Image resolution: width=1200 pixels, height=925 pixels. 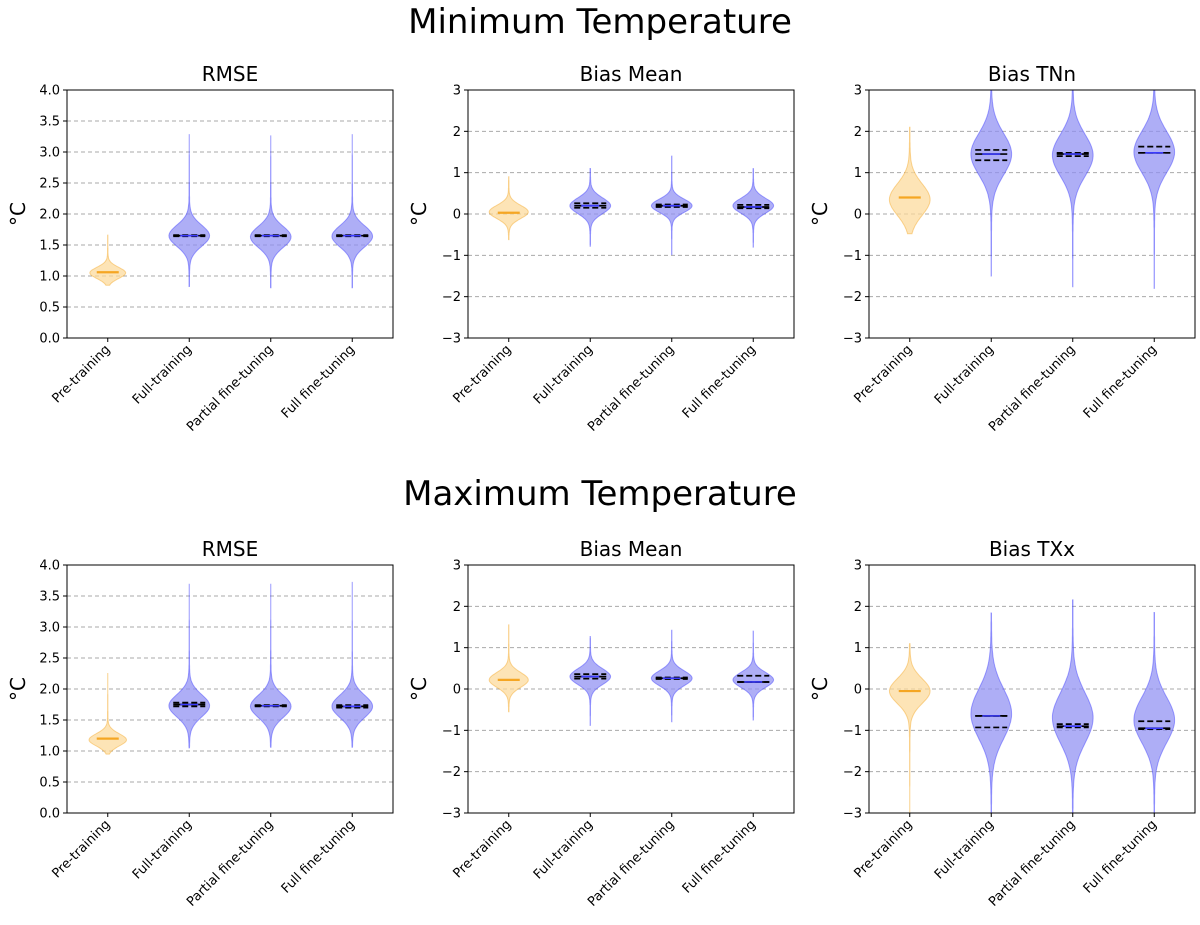 What do you see at coordinates (49, 721) in the screenshot?
I see `ytick-label: 1.5` at bounding box center [49, 721].